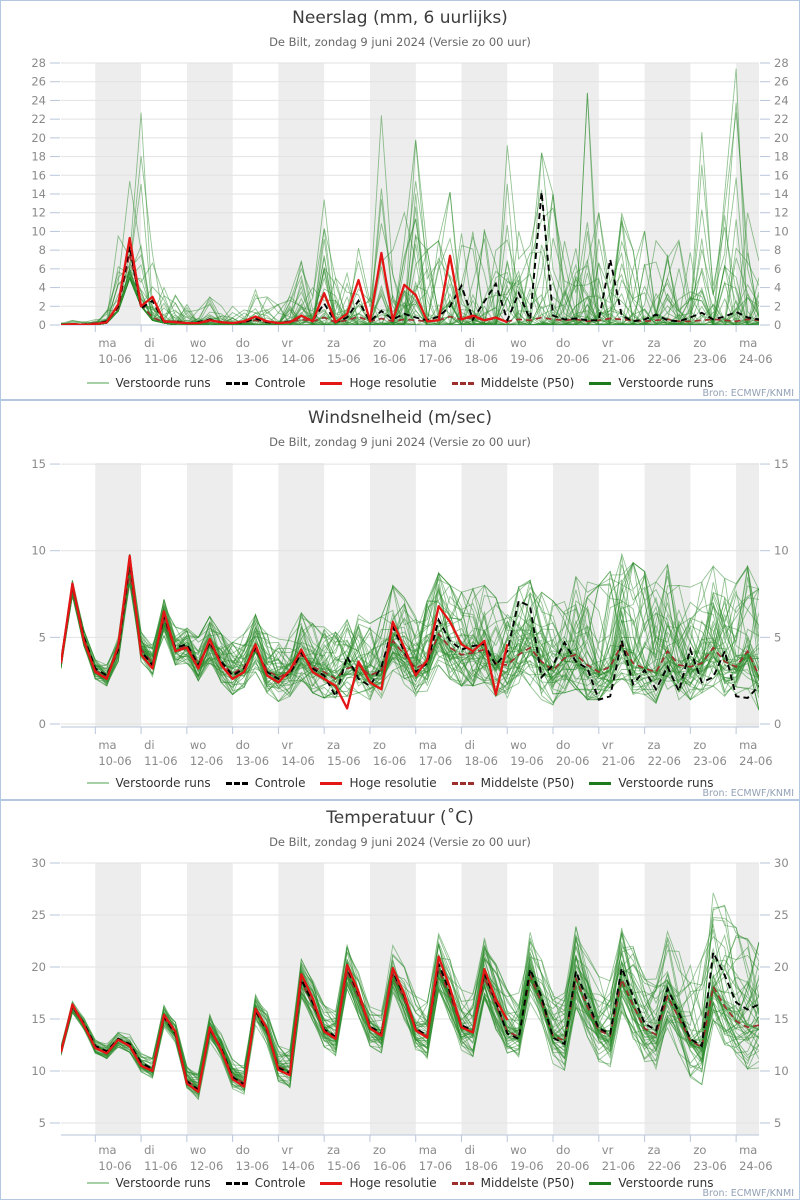 The image size is (800, 1200). Describe the element at coordinates (378, 783) in the screenshot. I see `legend-item-2: Hoge resolutie` at that location.